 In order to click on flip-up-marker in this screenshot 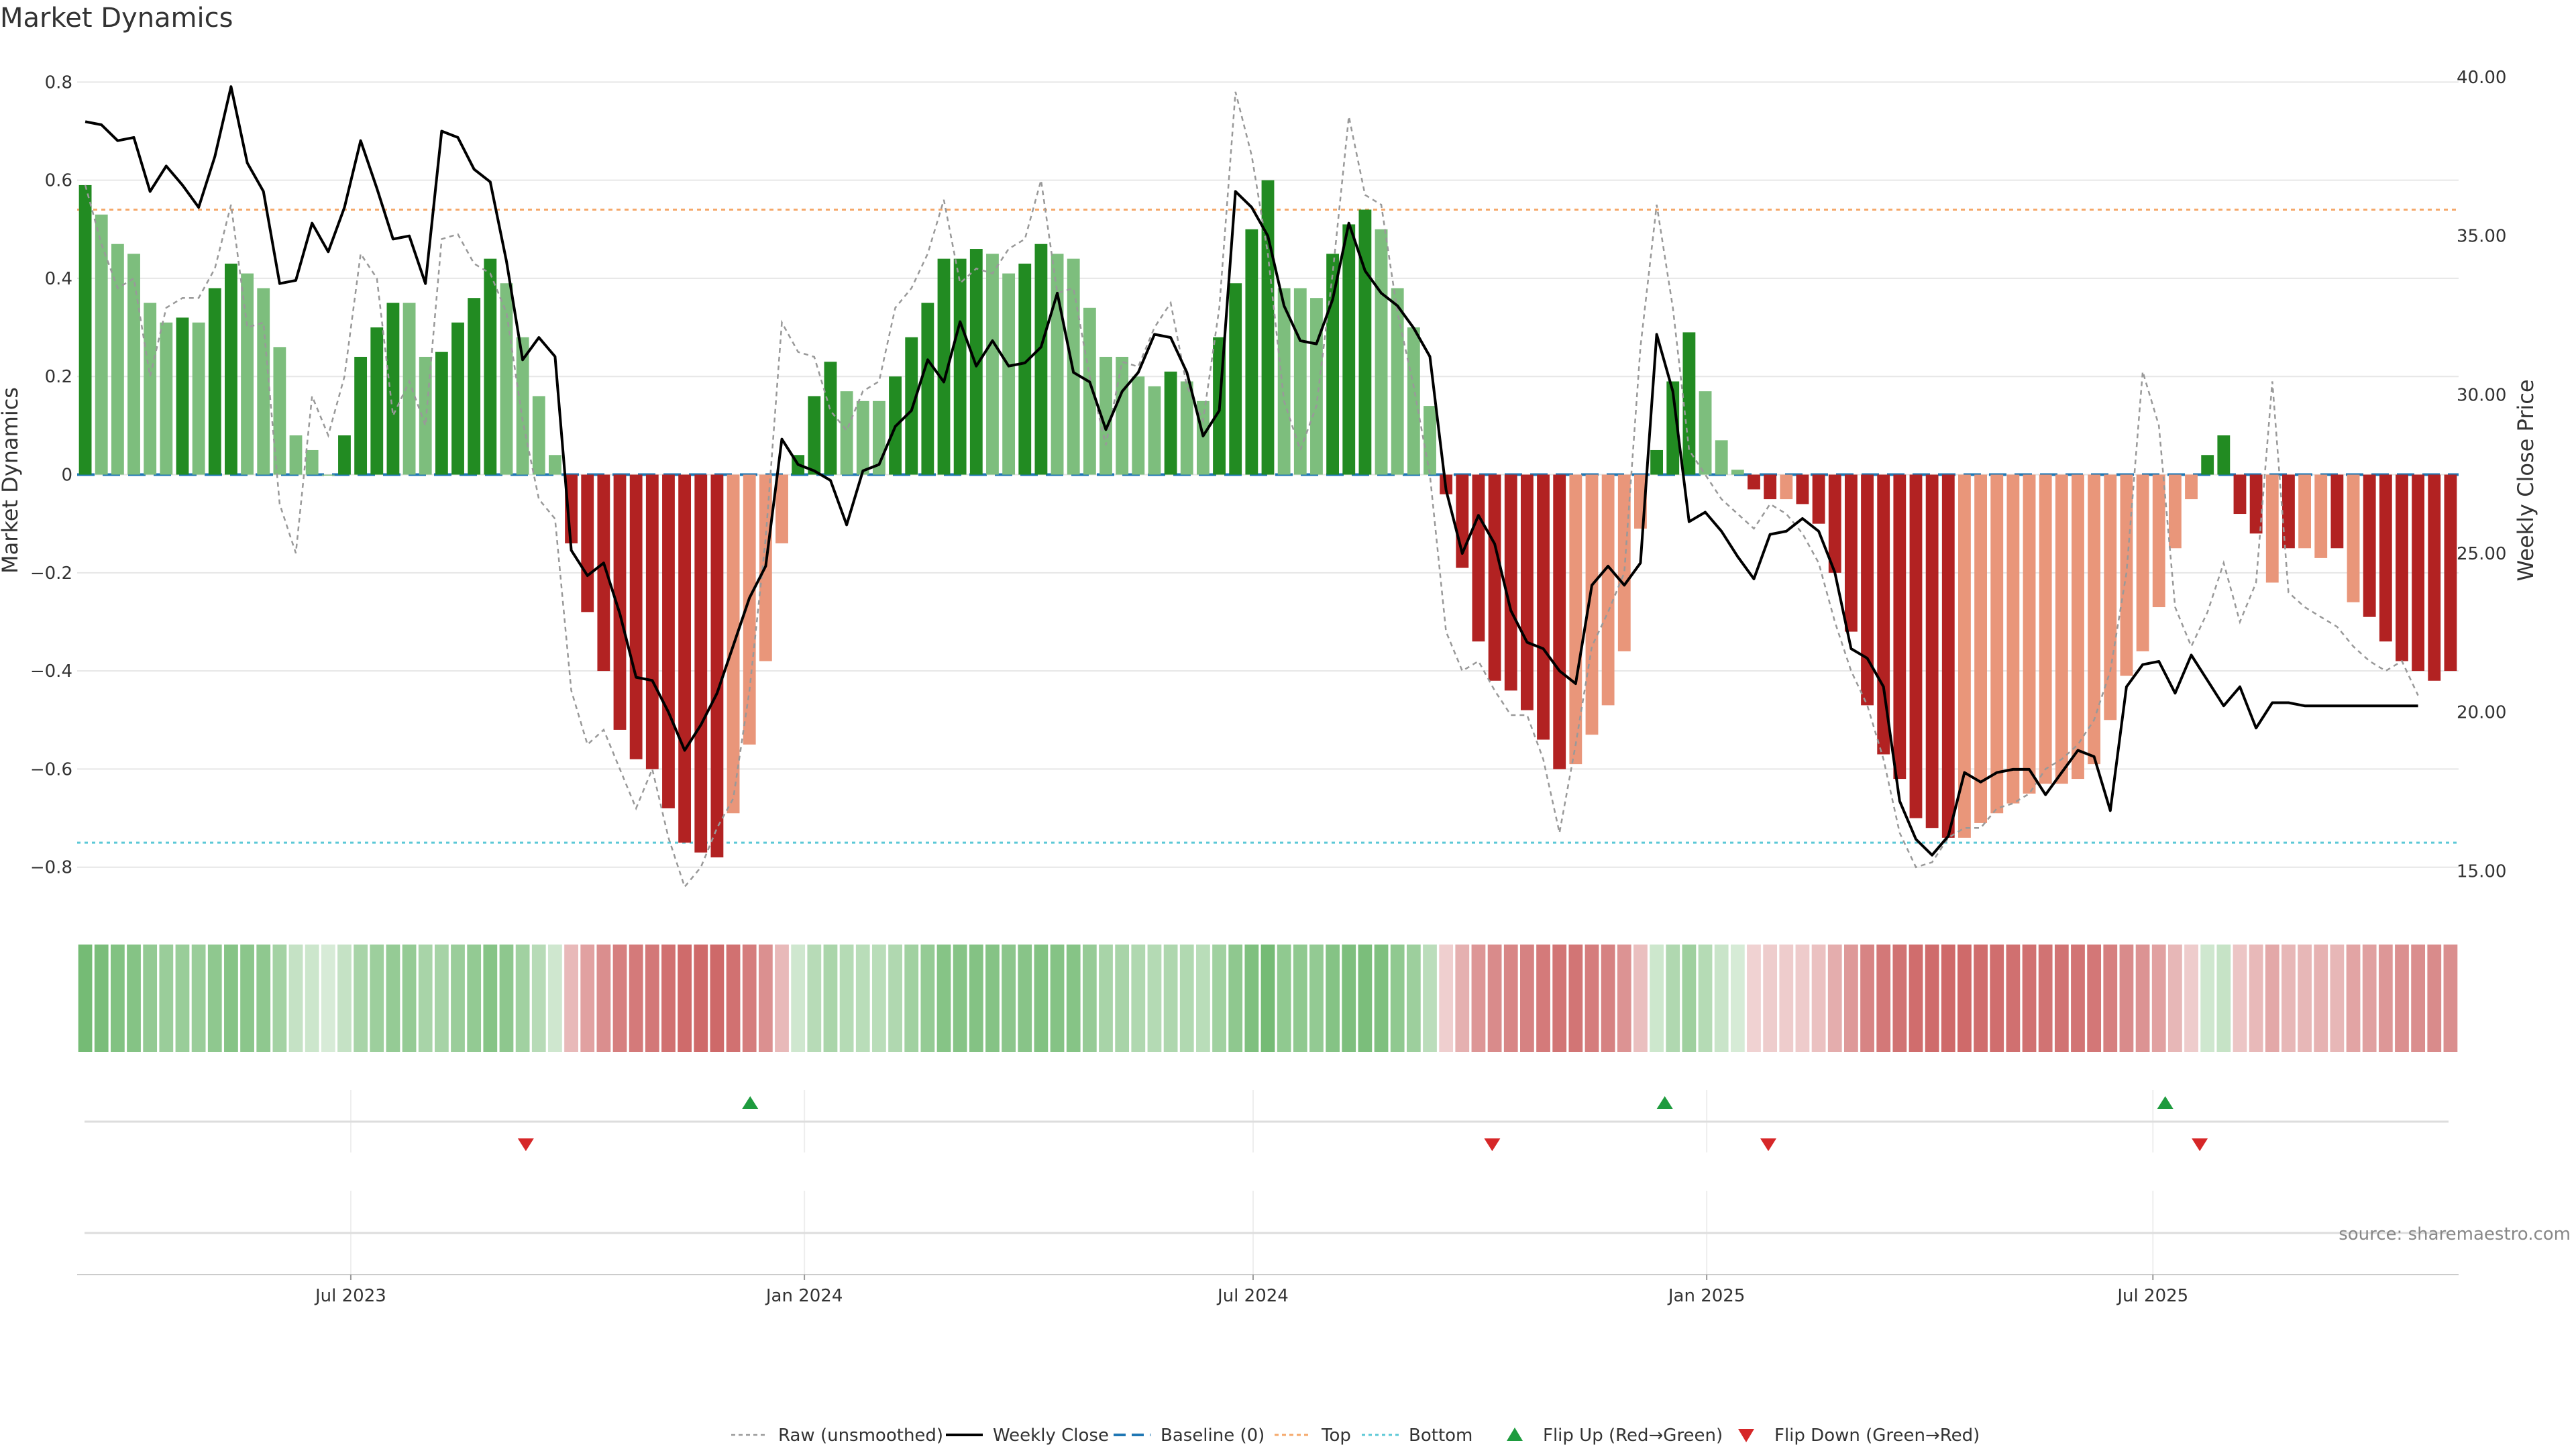, I will do `click(2165, 1102)`.